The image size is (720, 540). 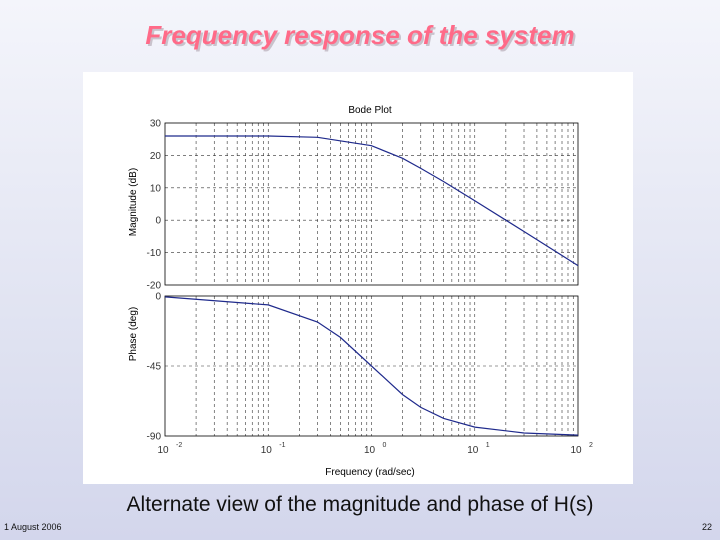 What do you see at coordinates (154, 367) in the screenshot?
I see `y-tick-label: -45` at bounding box center [154, 367].